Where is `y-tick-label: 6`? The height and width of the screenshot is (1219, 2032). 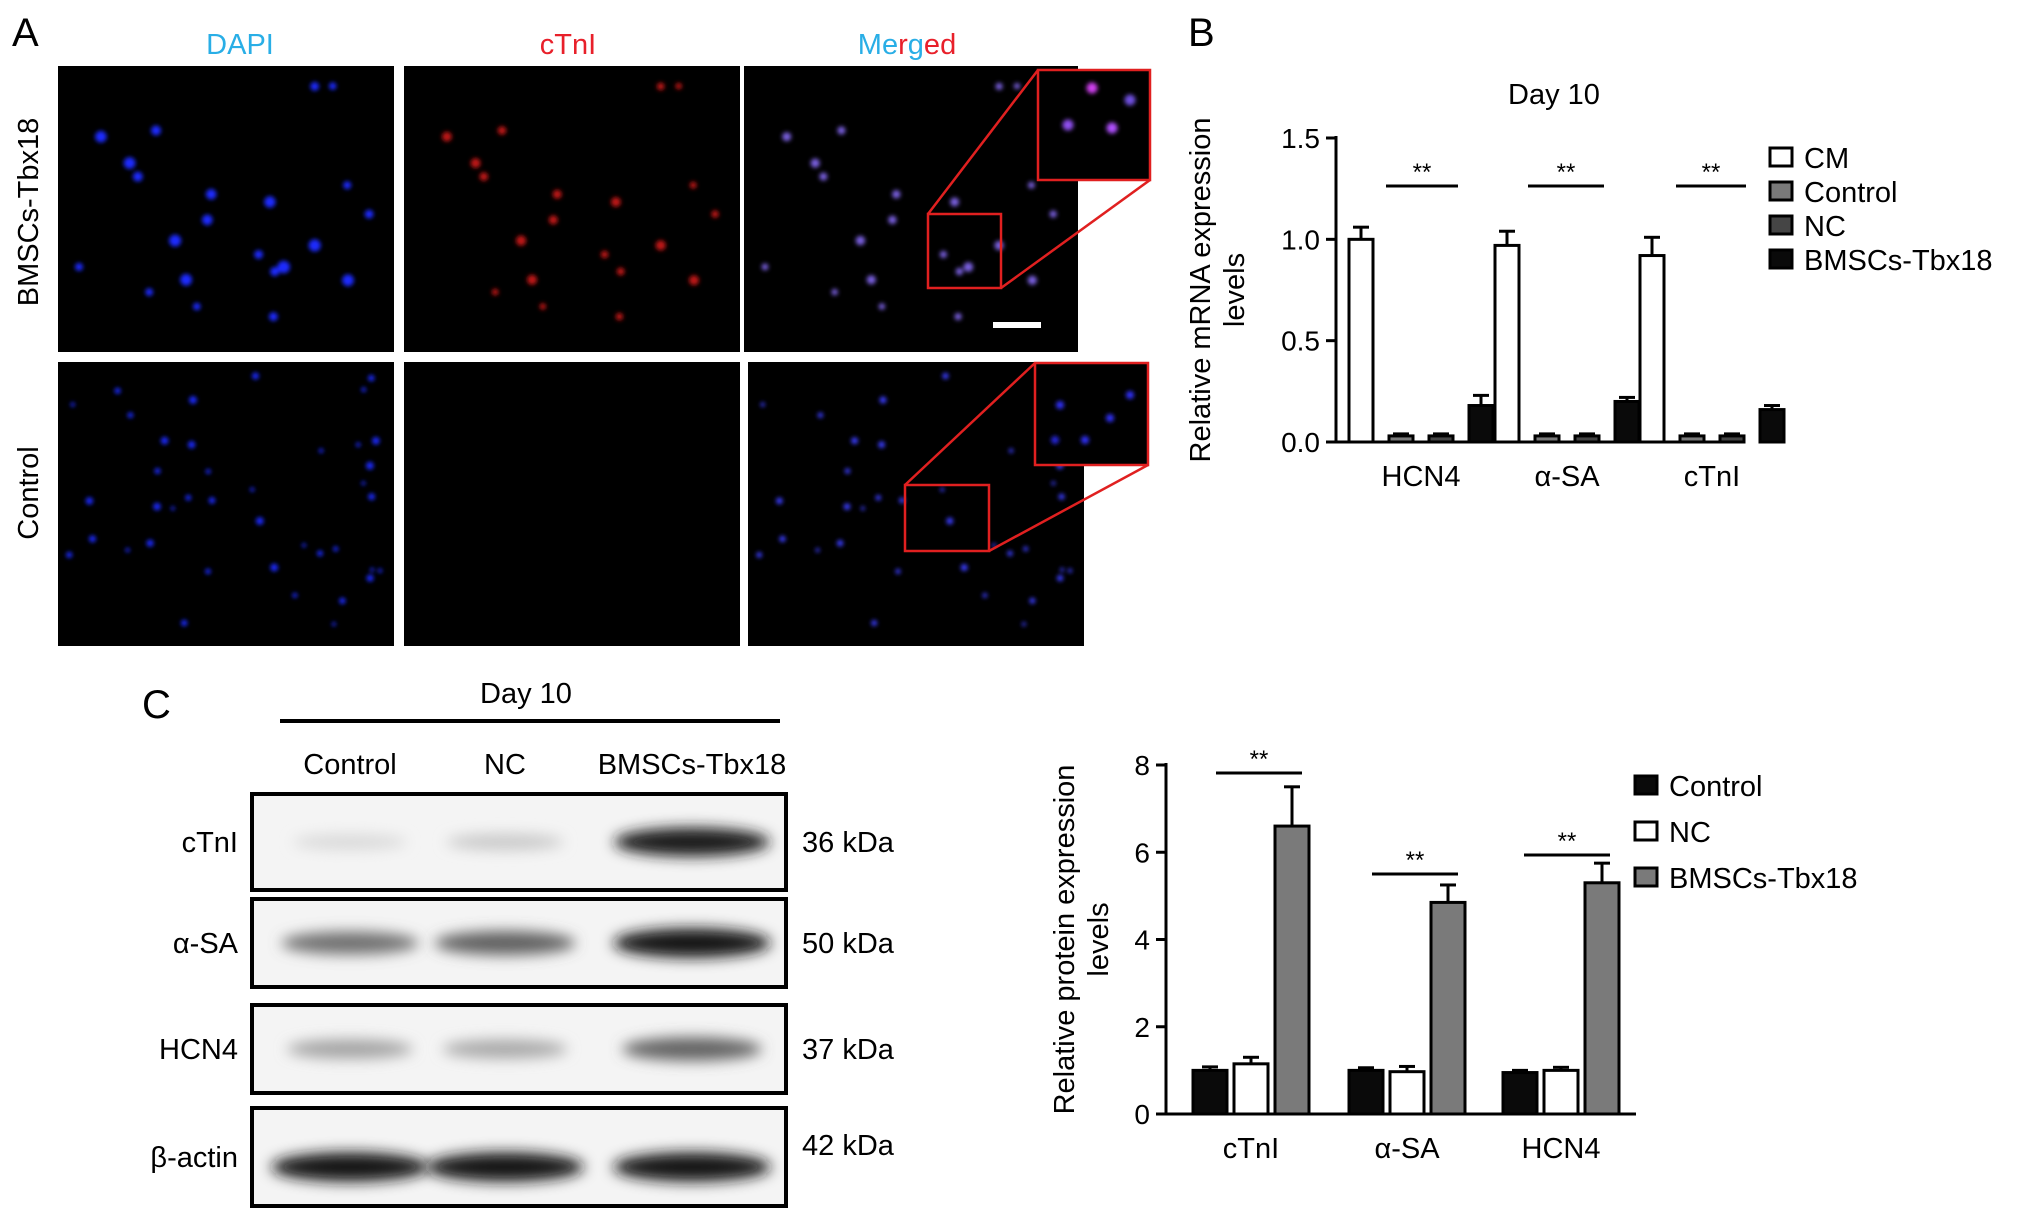
y-tick-label: 6 is located at coordinates (1142, 852).